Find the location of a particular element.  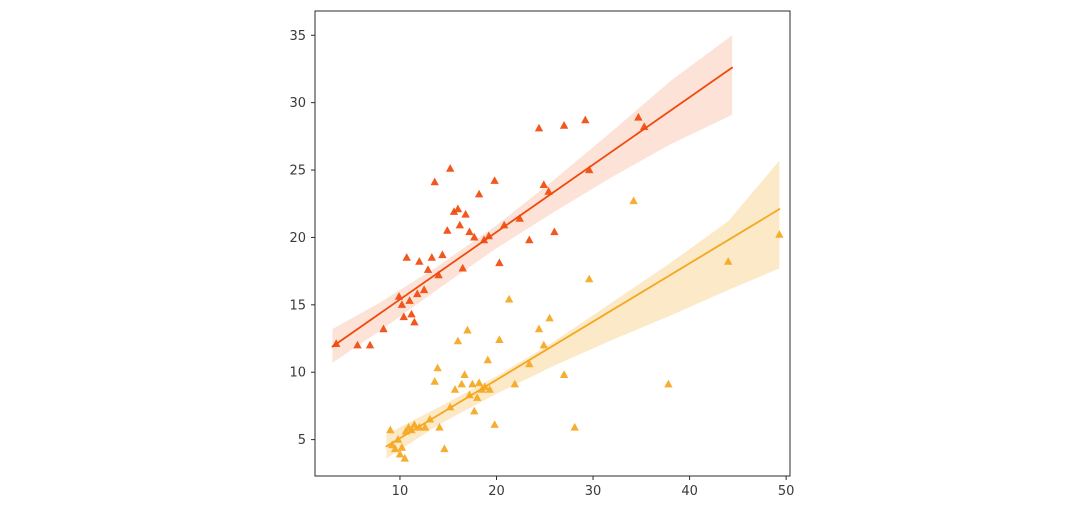

x-tick-label: 50 is located at coordinates (786, 491).